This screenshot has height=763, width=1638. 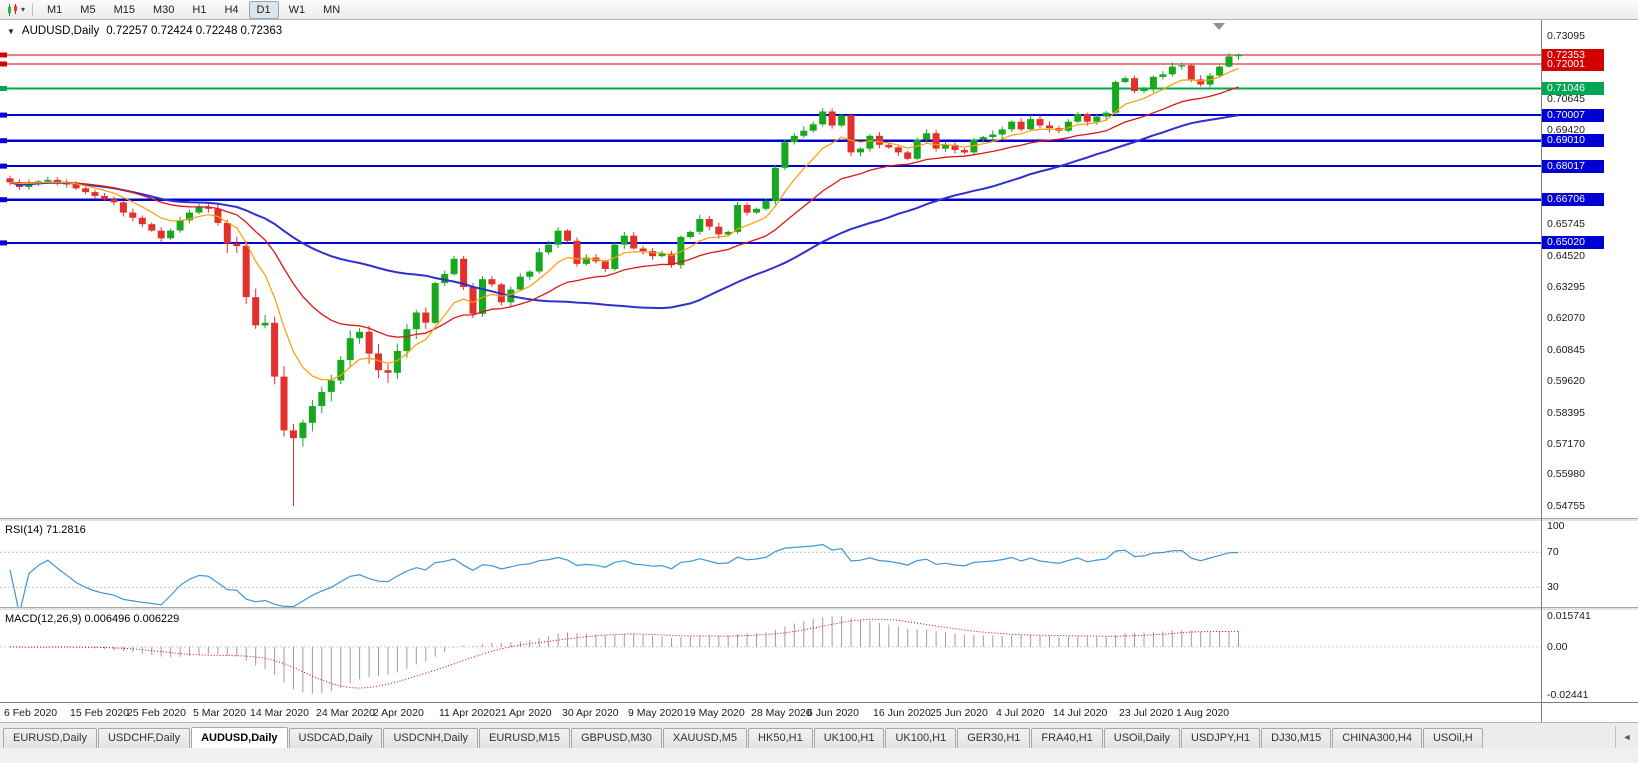 I want to click on price-axis-label: 0.62070, so click(x=1566, y=318).